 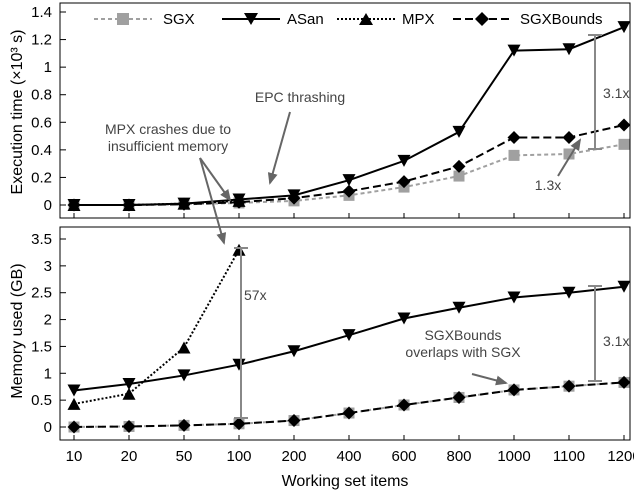 I want to click on legend-item-sgx: SGX, so click(x=144, y=19).